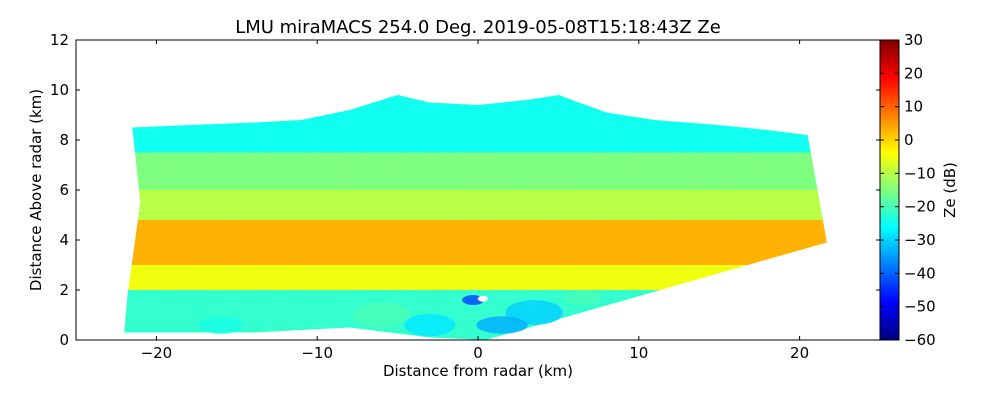  Describe the element at coordinates (913, 40) in the screenshot. I see `colorbar-tick-label: 30` at that location.